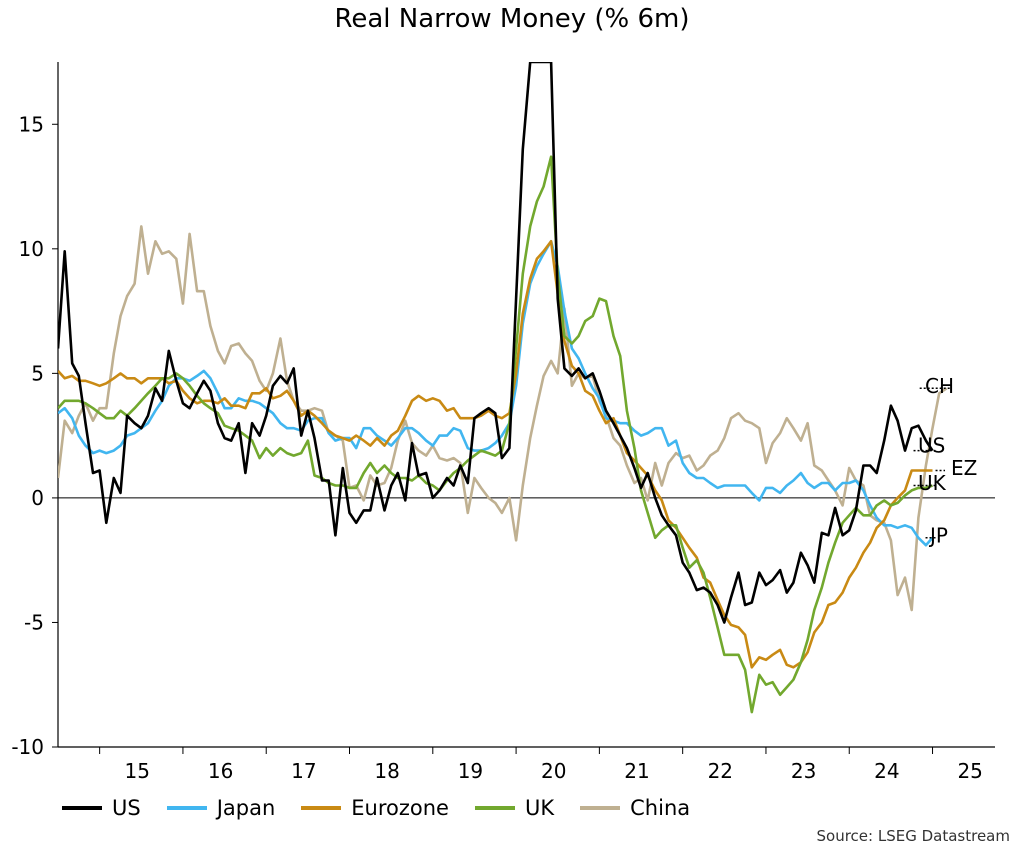  Describe the element at coordinates (969, 771) in the screenshot. I see `x-tick-label: 25` at that location.